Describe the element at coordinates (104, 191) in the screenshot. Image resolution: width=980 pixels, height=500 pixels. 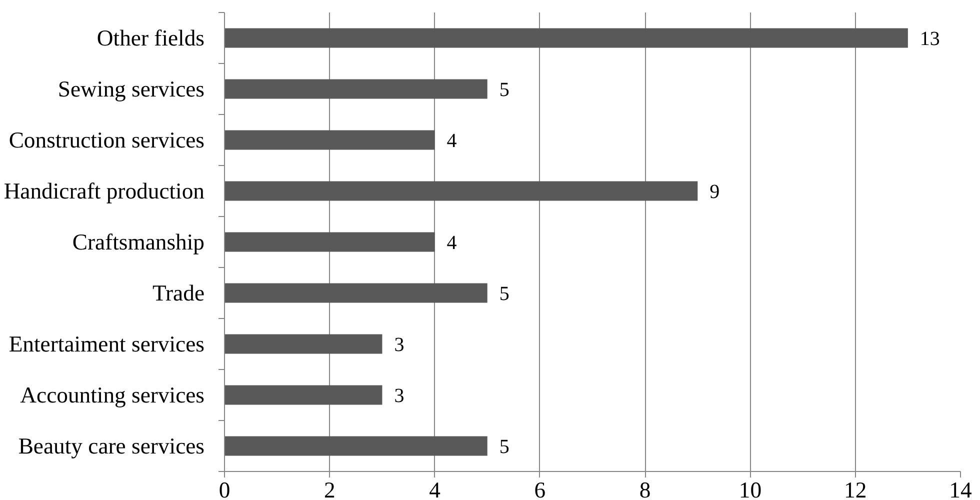
I see `y-tick-label: Handicraft production` at that location.